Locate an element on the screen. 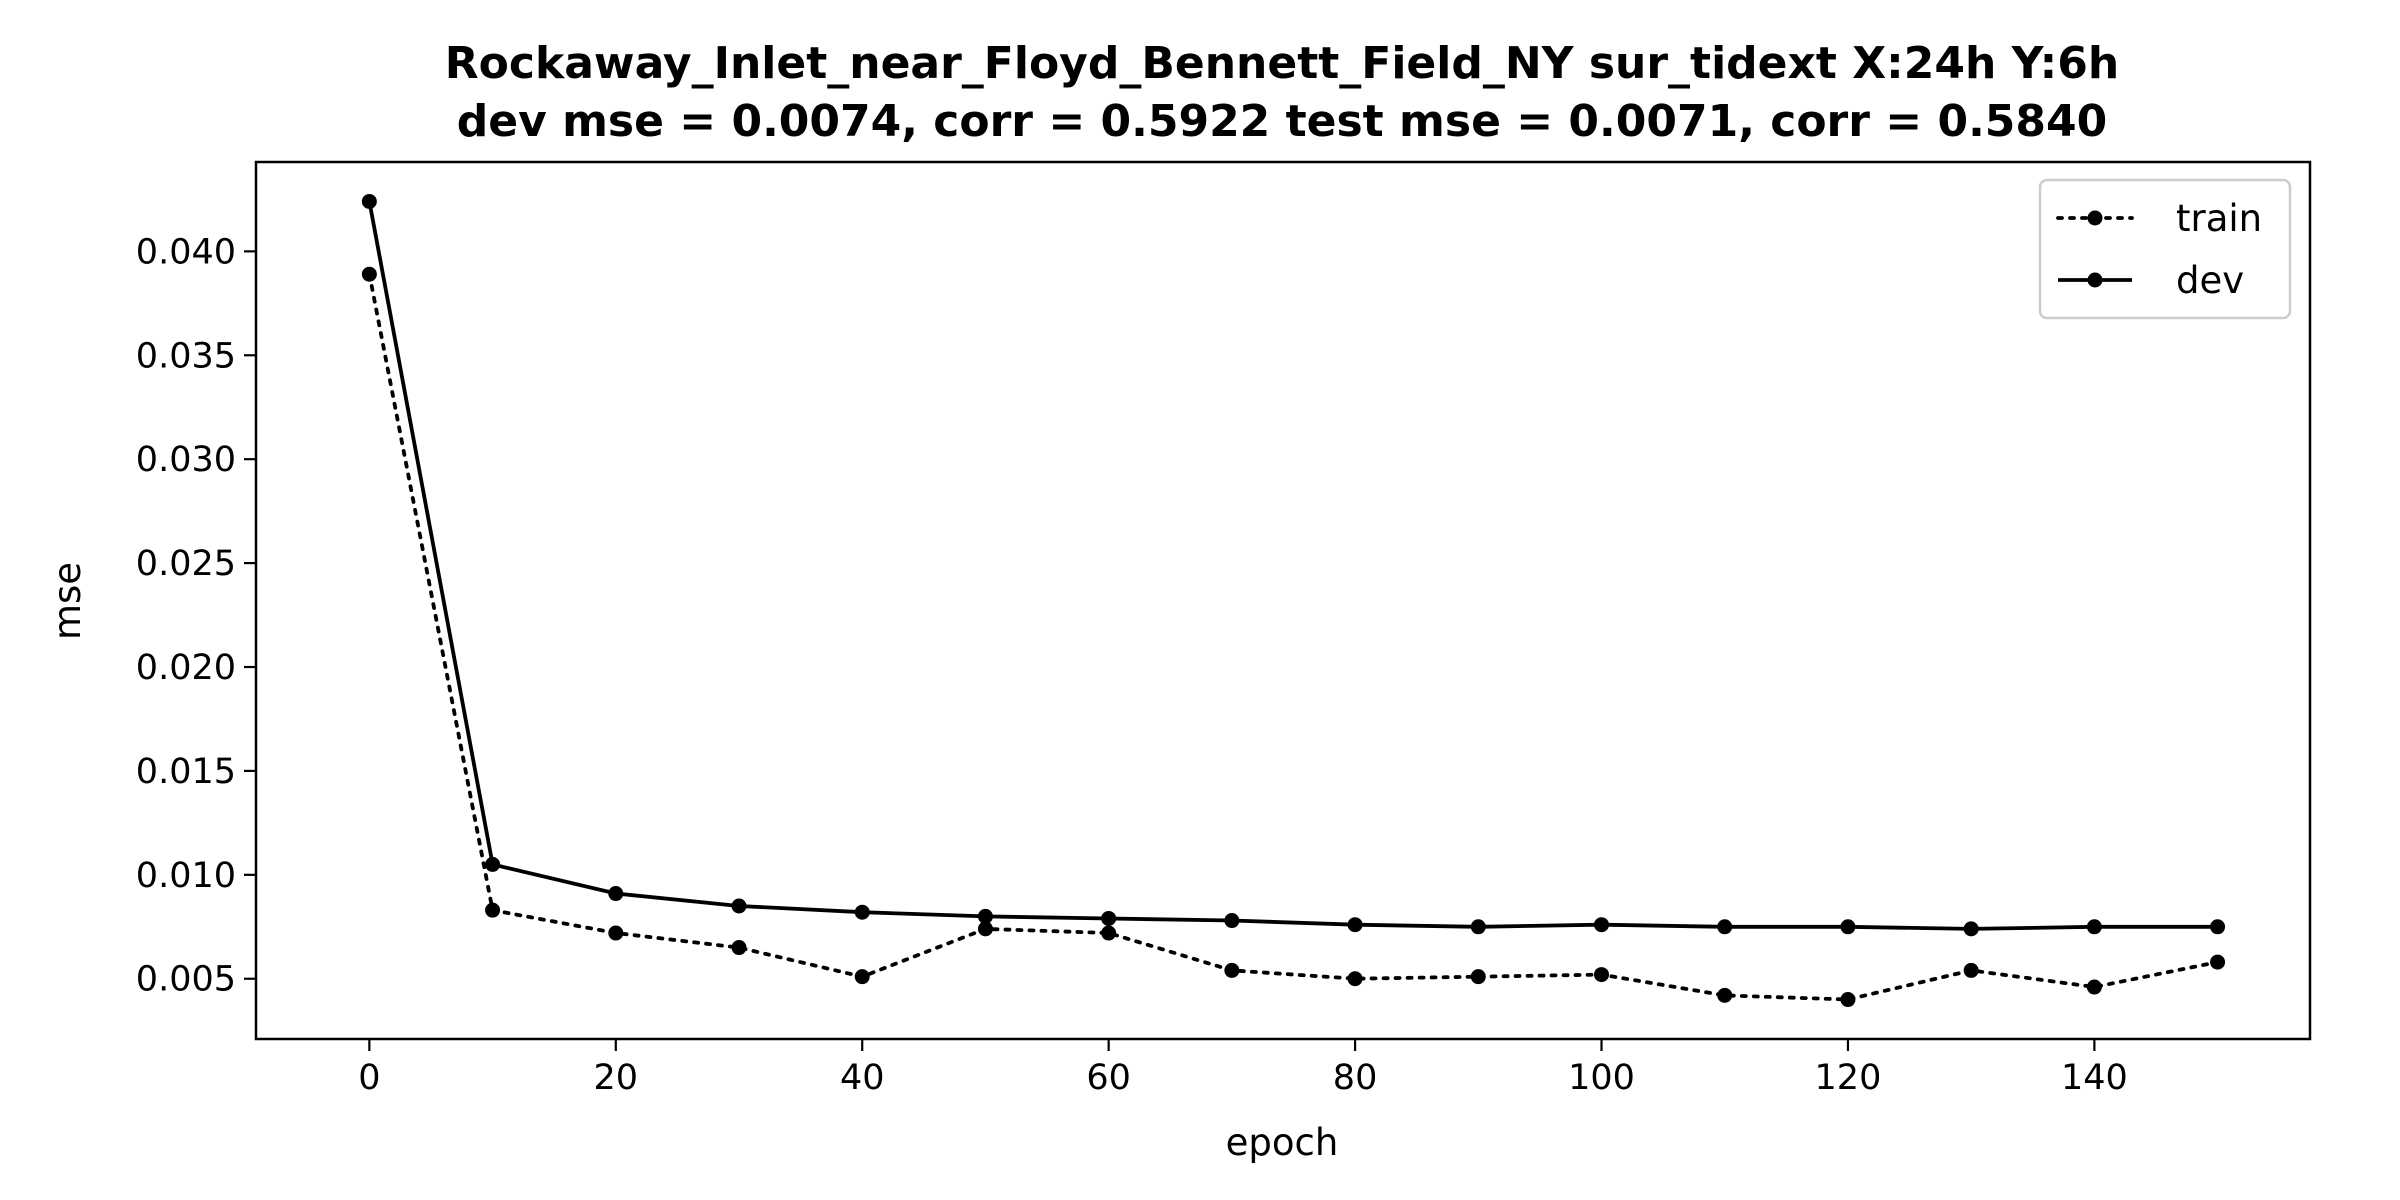 Image resolution: width=2400 pixels, height=1200 pixels. x-tick-label: 20 is located at coordinates (616, 1078).